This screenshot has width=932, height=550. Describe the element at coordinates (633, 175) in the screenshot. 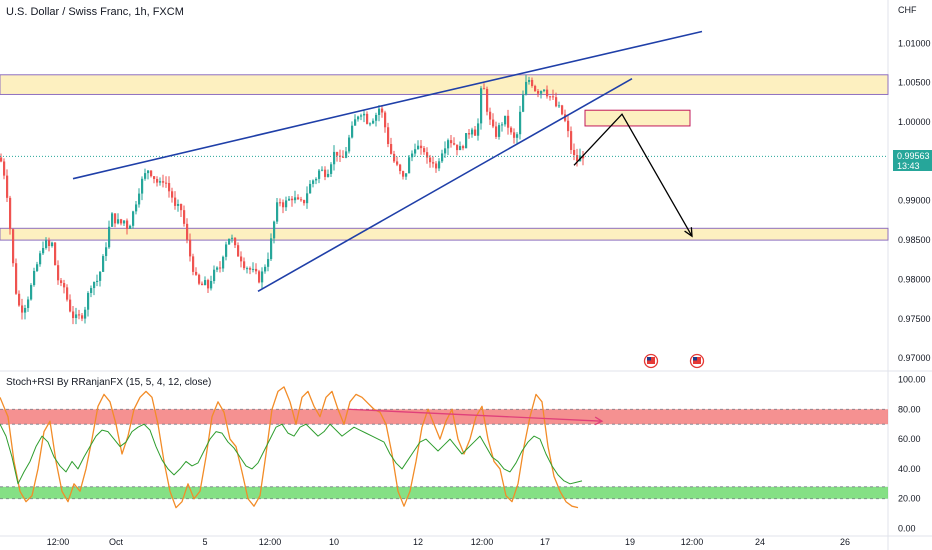

I see `projection-path` at that location.